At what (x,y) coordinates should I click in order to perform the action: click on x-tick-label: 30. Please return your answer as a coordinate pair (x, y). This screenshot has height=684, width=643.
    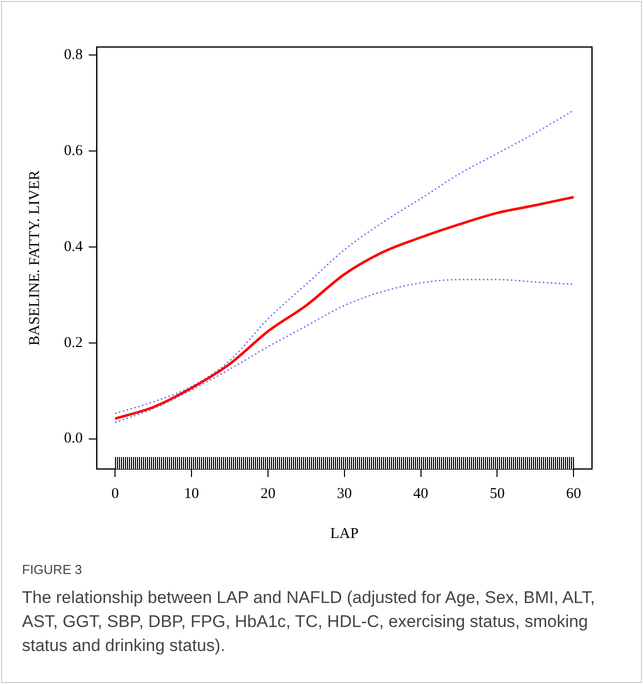
    Looking at the image, I should click on (344, 494).